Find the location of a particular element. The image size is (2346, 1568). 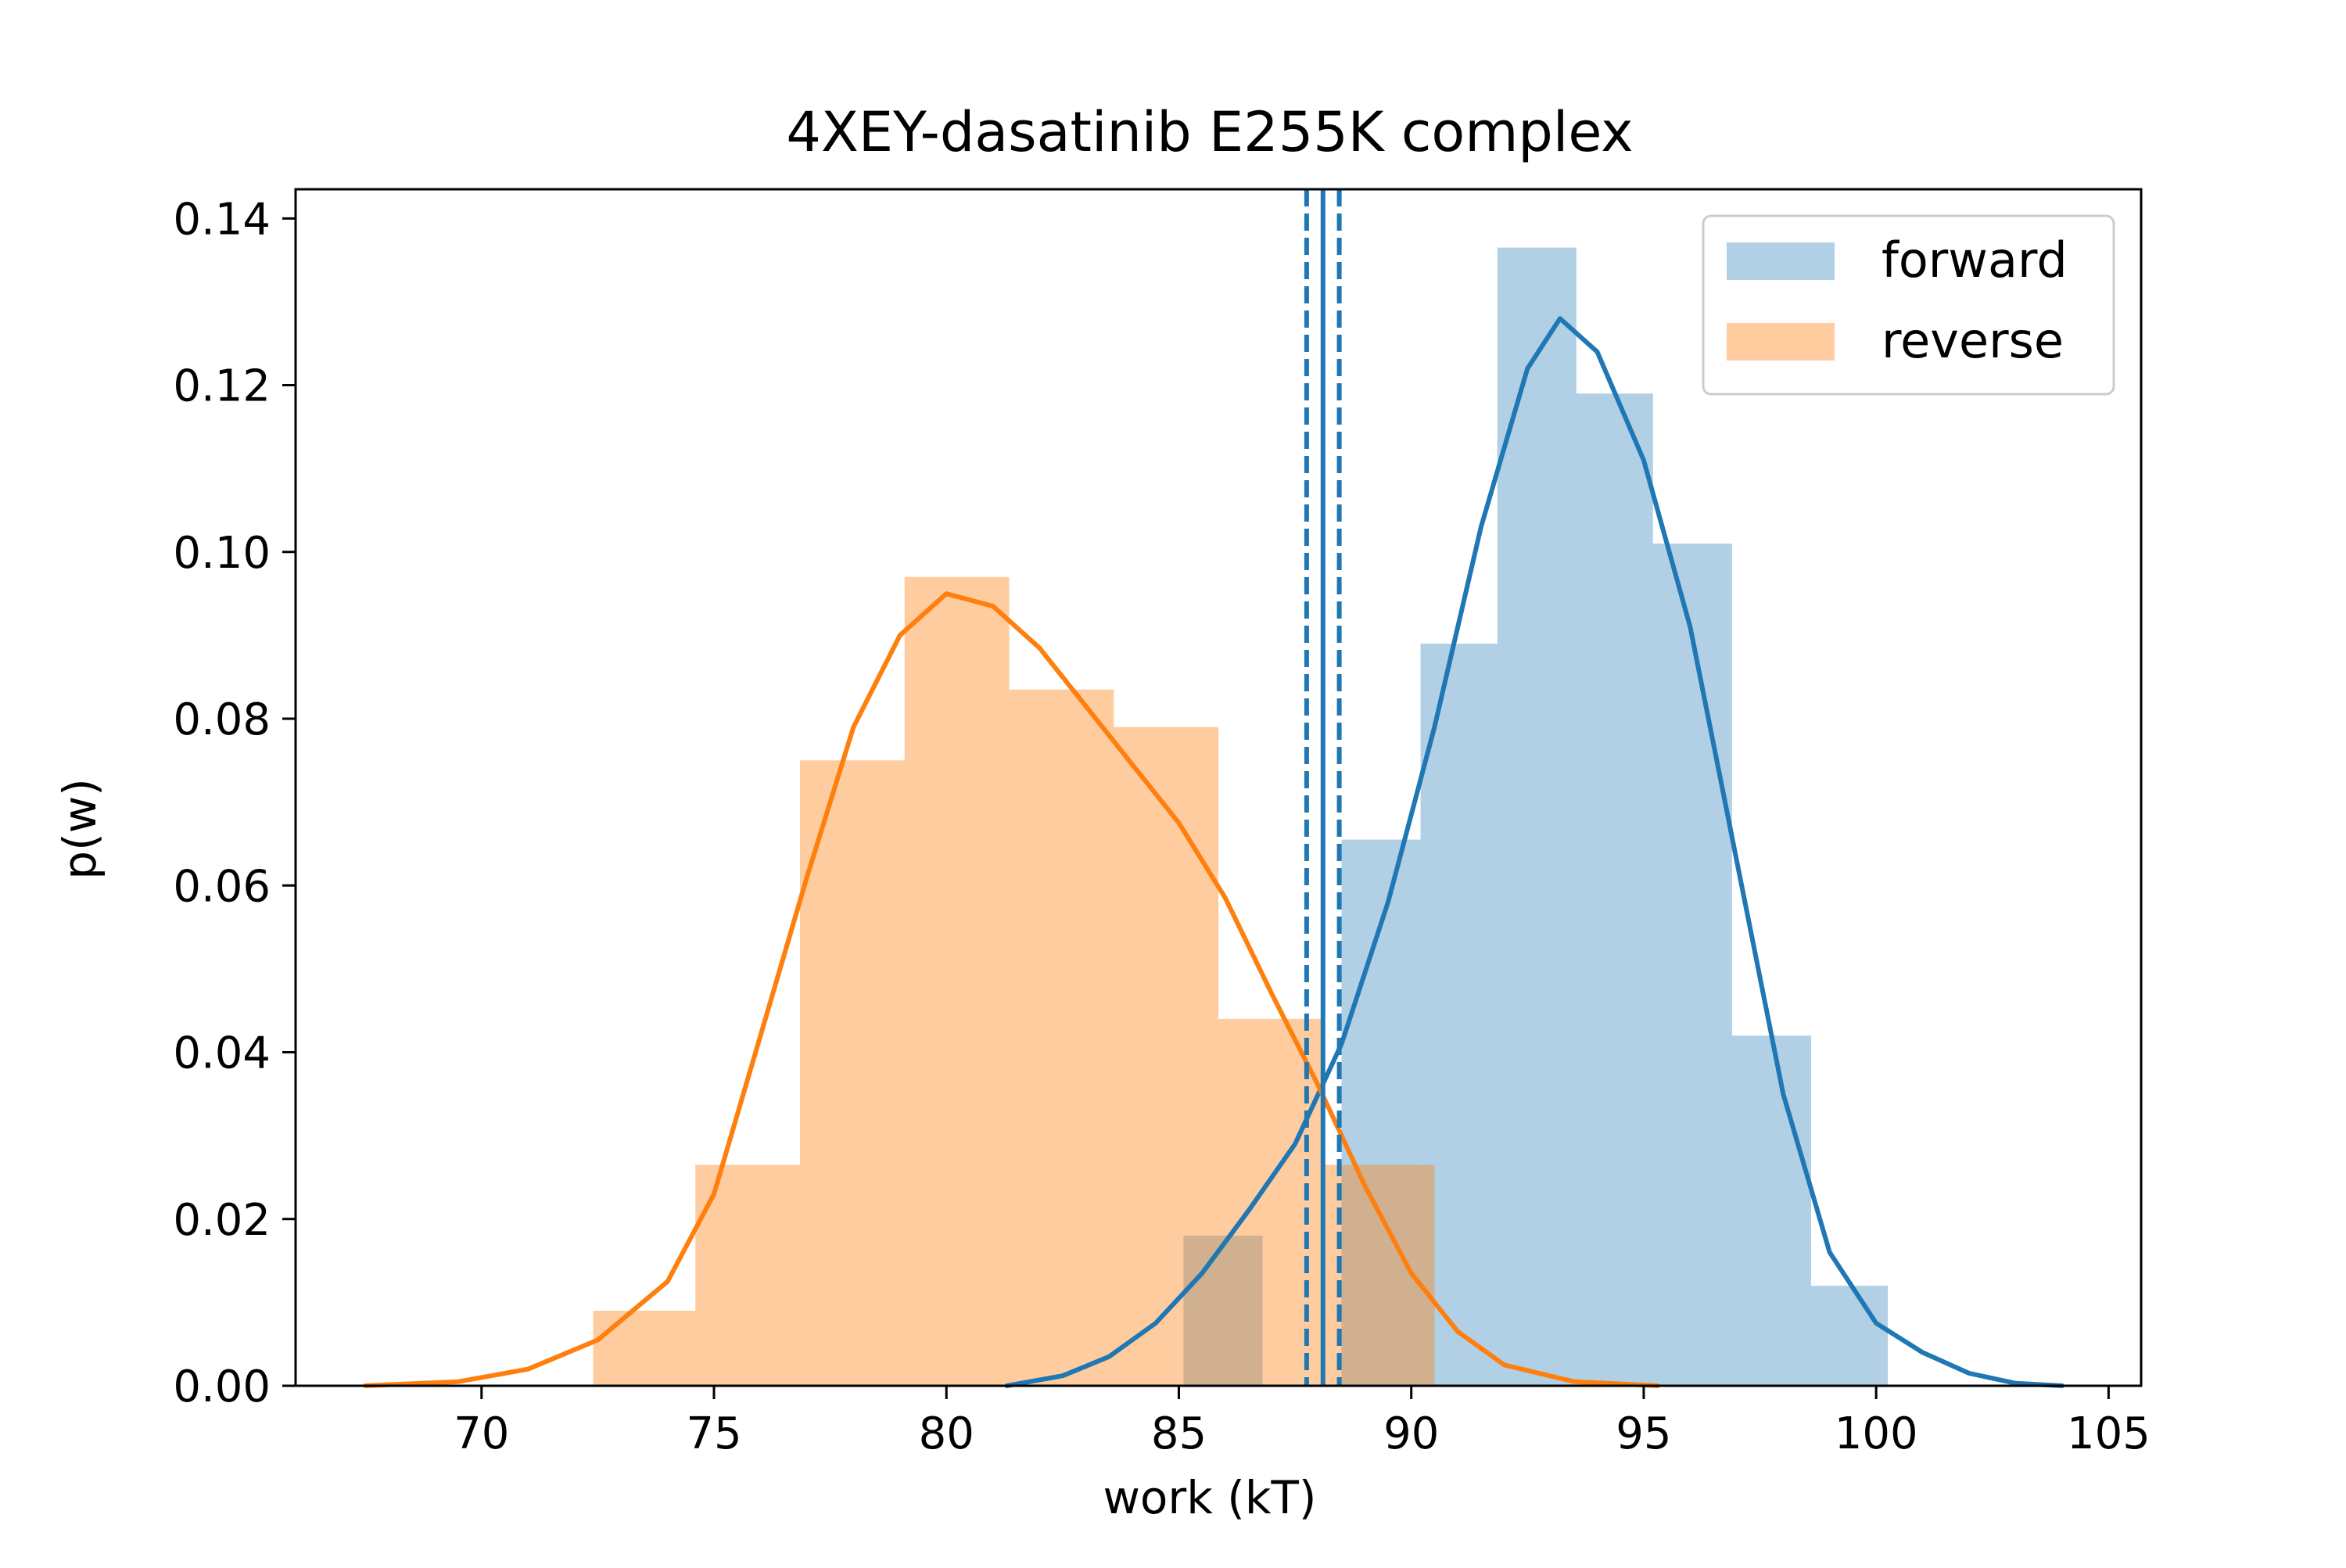

y-tick-label: 0.04 is located at coordinates (222, 1053).